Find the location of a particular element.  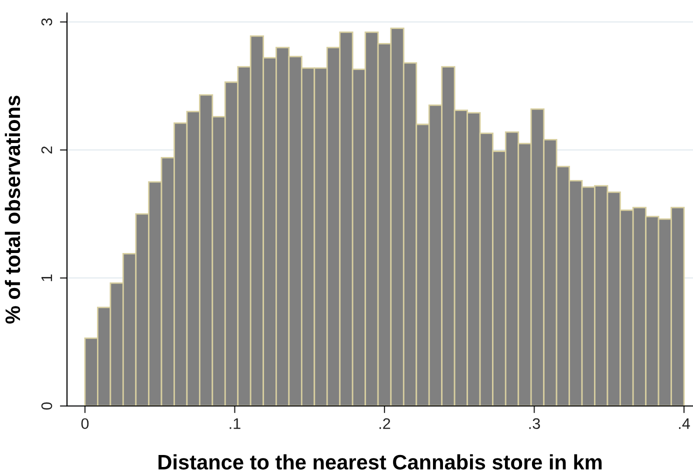

y-tick-label: 0 is located at coordinates (46, 406).